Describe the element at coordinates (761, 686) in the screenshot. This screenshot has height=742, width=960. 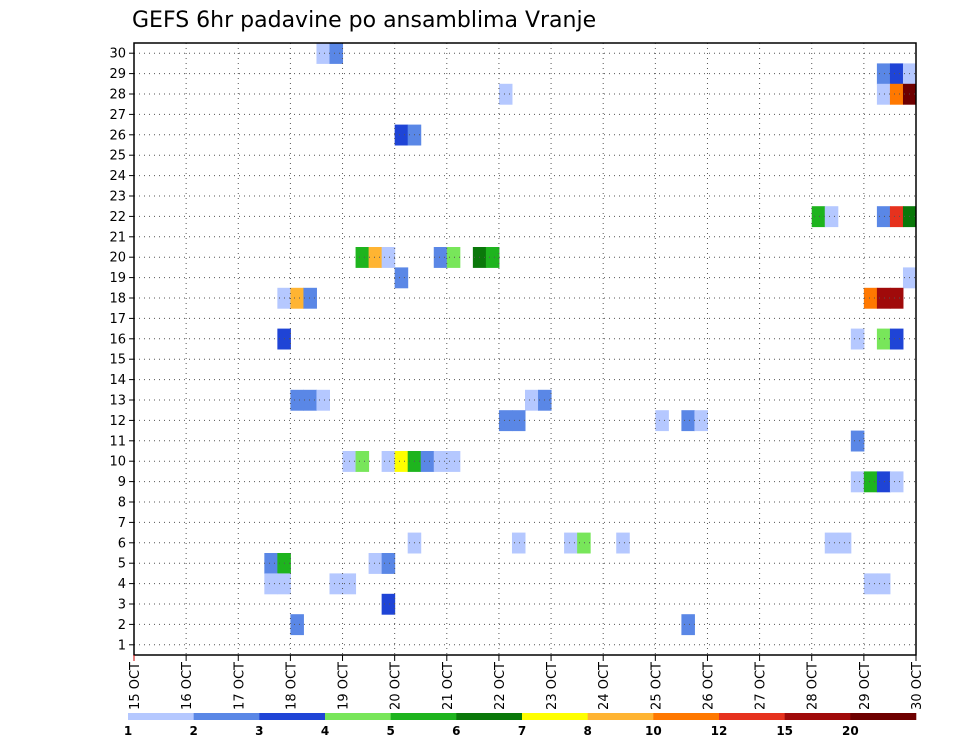
I see `x-tick-label: 27 OCT` at that location.